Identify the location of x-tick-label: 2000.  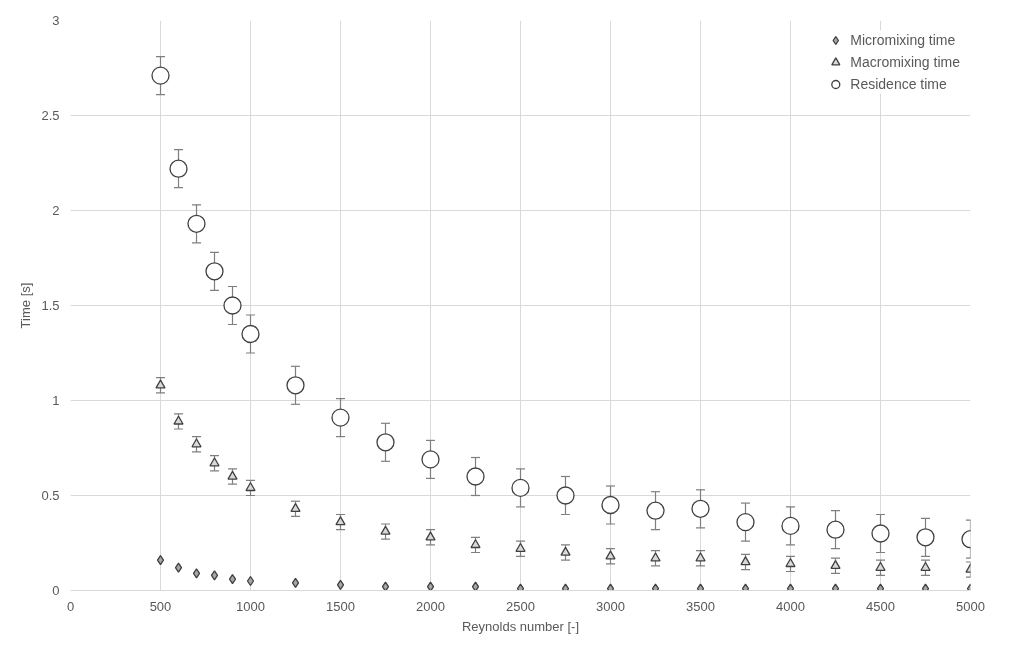
(430, 606).